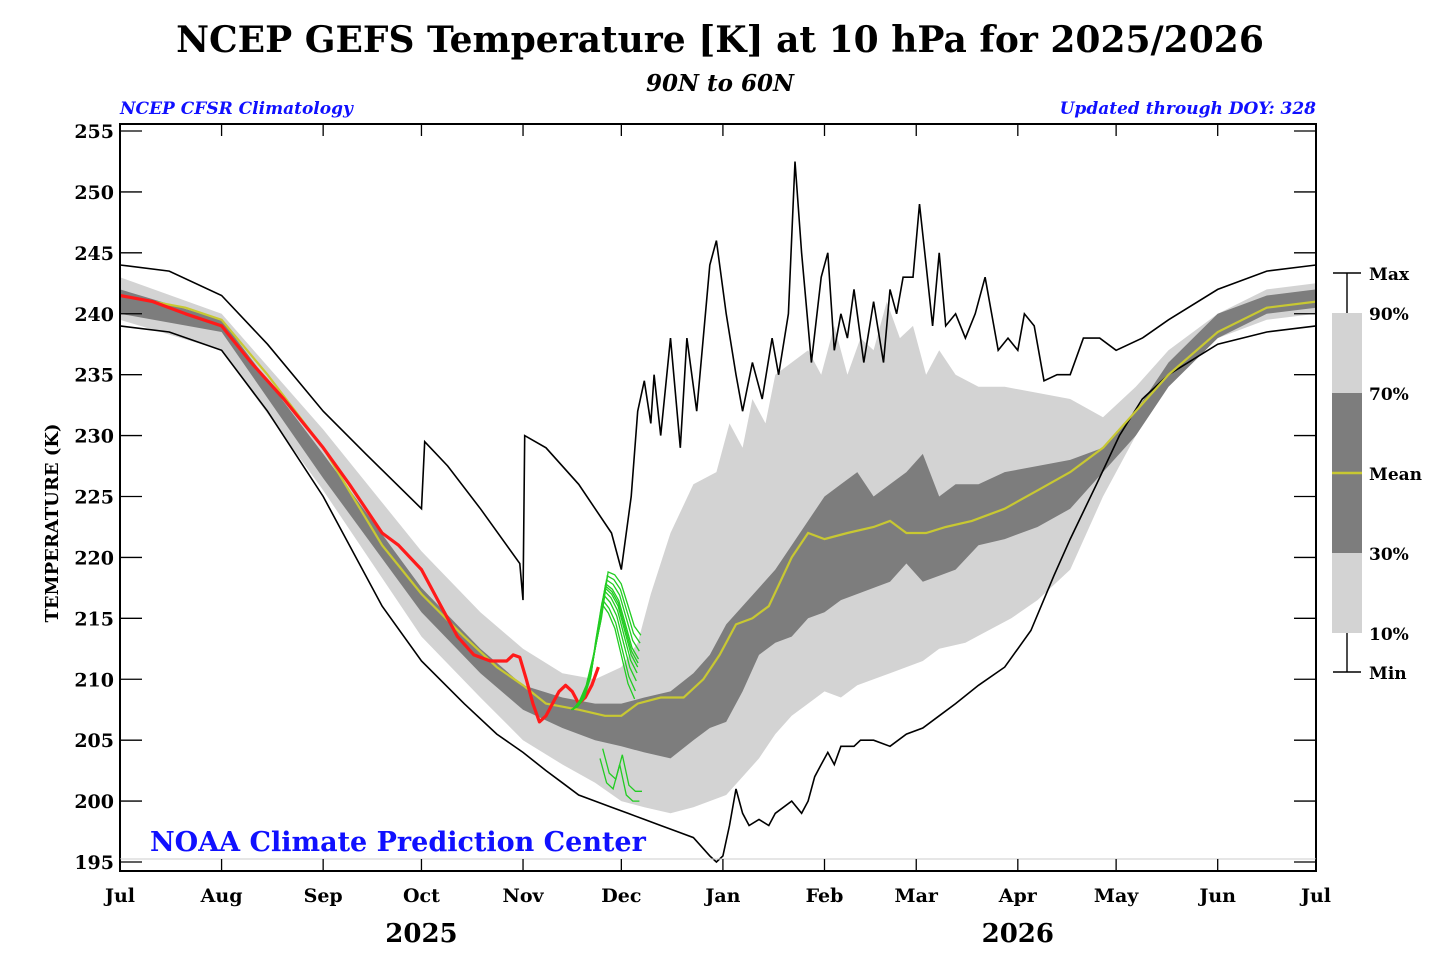 The image size is (1440, 953). Describe the element at coordinates (1388, 674) in the screenshot. I see `legend-label: Min` at that location.